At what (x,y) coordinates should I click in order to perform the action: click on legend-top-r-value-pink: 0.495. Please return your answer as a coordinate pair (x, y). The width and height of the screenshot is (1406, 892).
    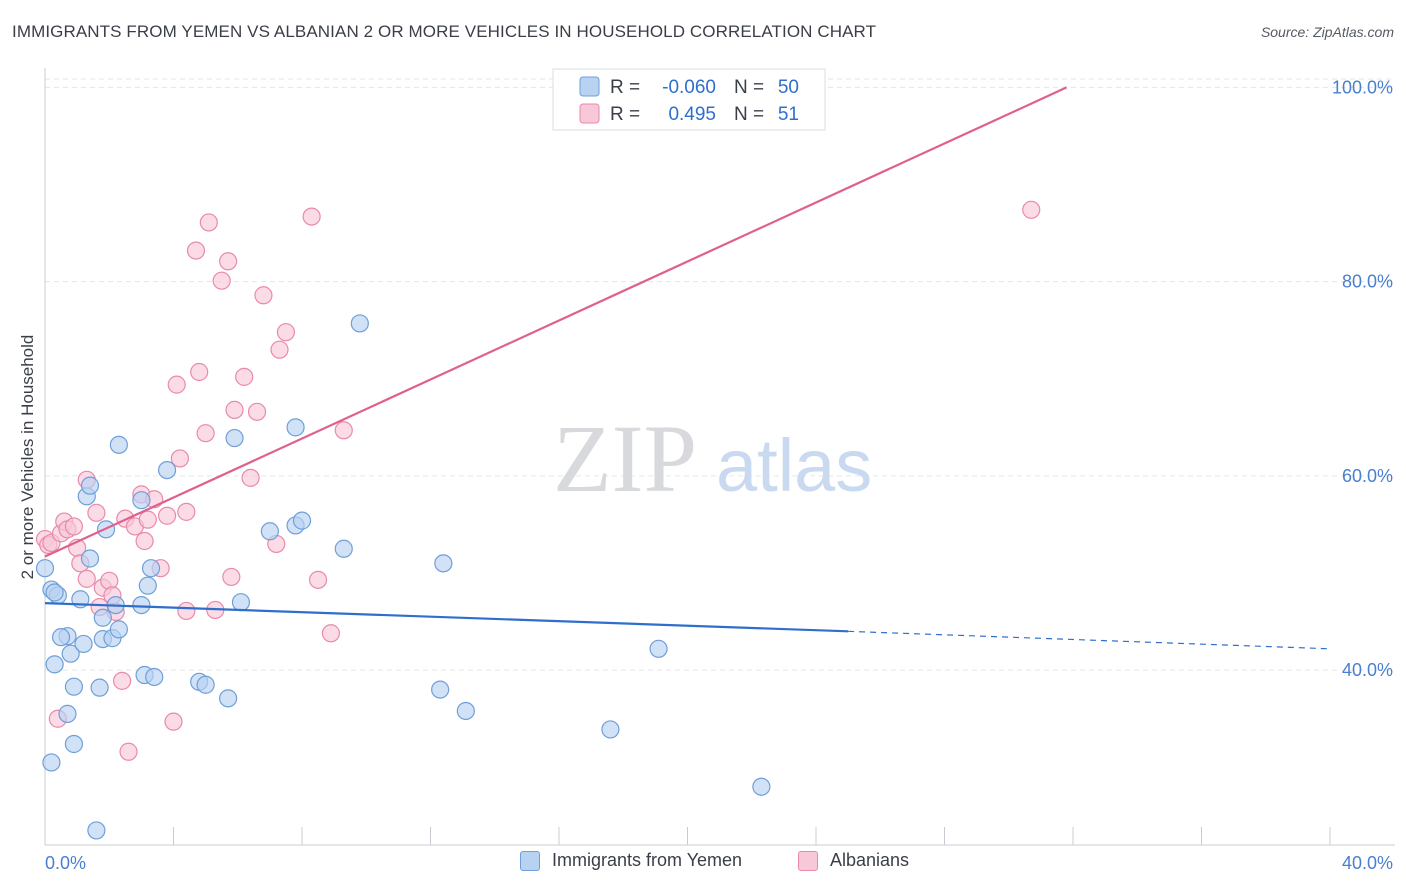
    Looking at the image, I should click on (692, 114).